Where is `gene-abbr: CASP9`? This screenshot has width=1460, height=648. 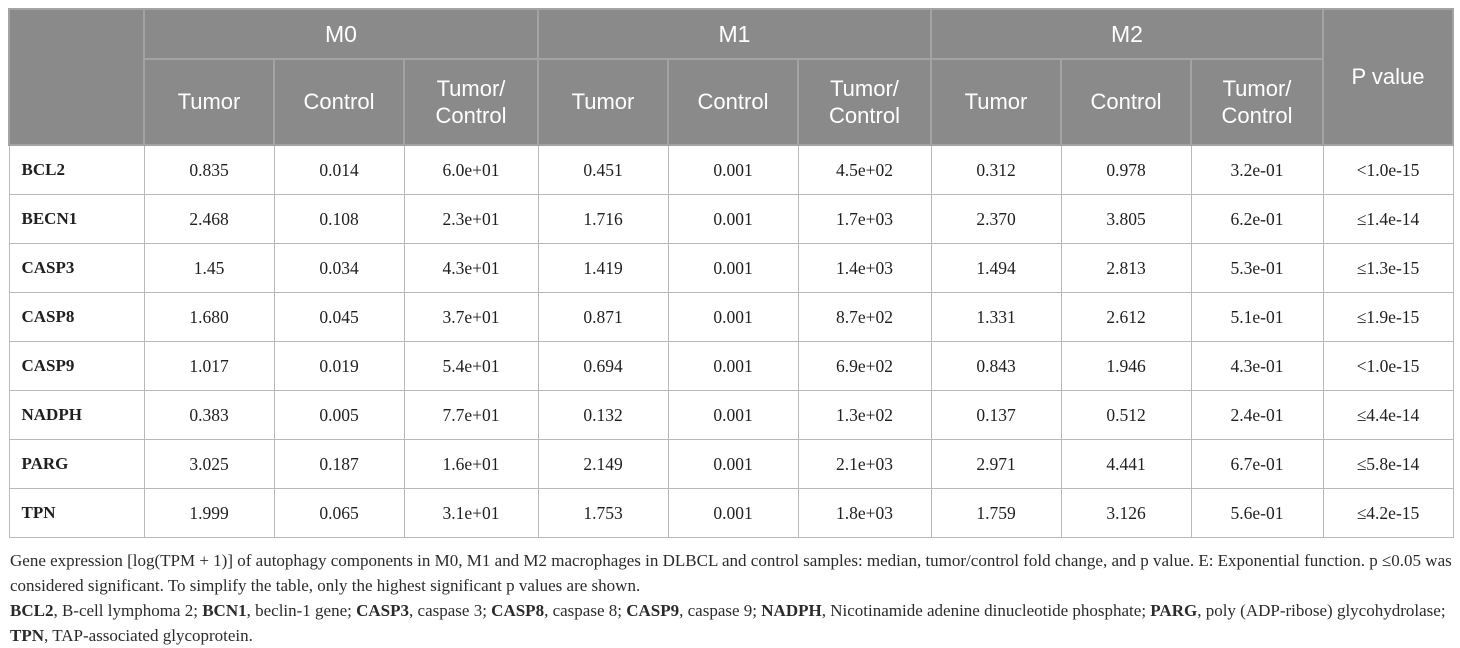
gene-abbr: CASP9 is located at coordinates (653, 610).